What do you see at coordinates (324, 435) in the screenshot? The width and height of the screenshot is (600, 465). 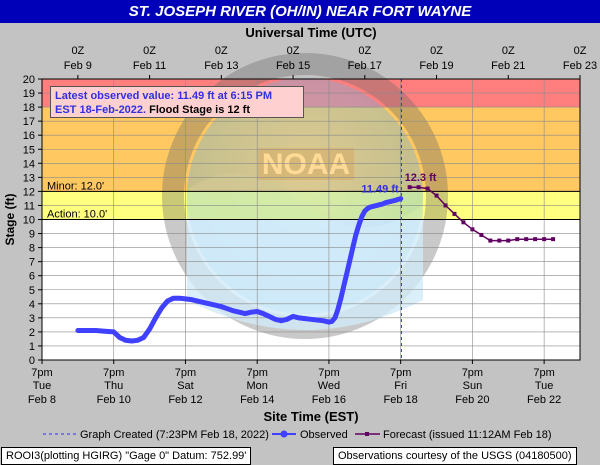 I see `legend-observed-label: Observed` at bounding box center [324, 435].